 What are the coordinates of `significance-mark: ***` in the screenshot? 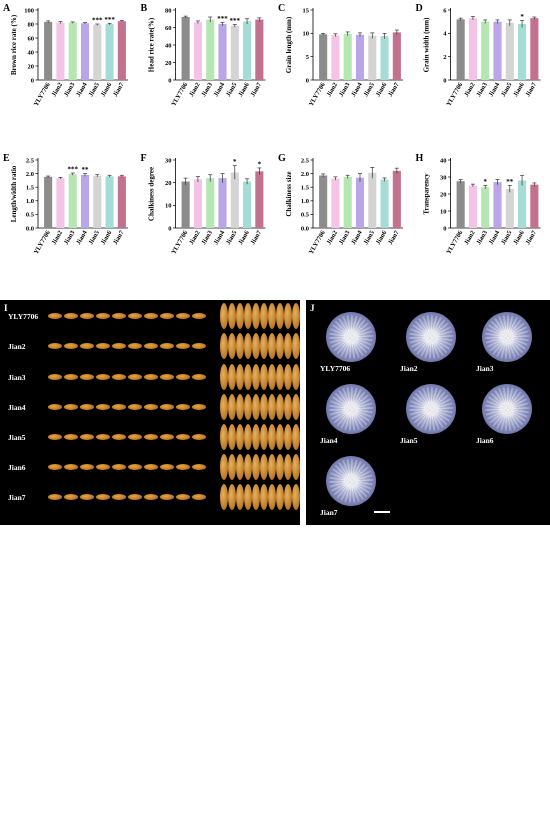 It's located at (109, 20).